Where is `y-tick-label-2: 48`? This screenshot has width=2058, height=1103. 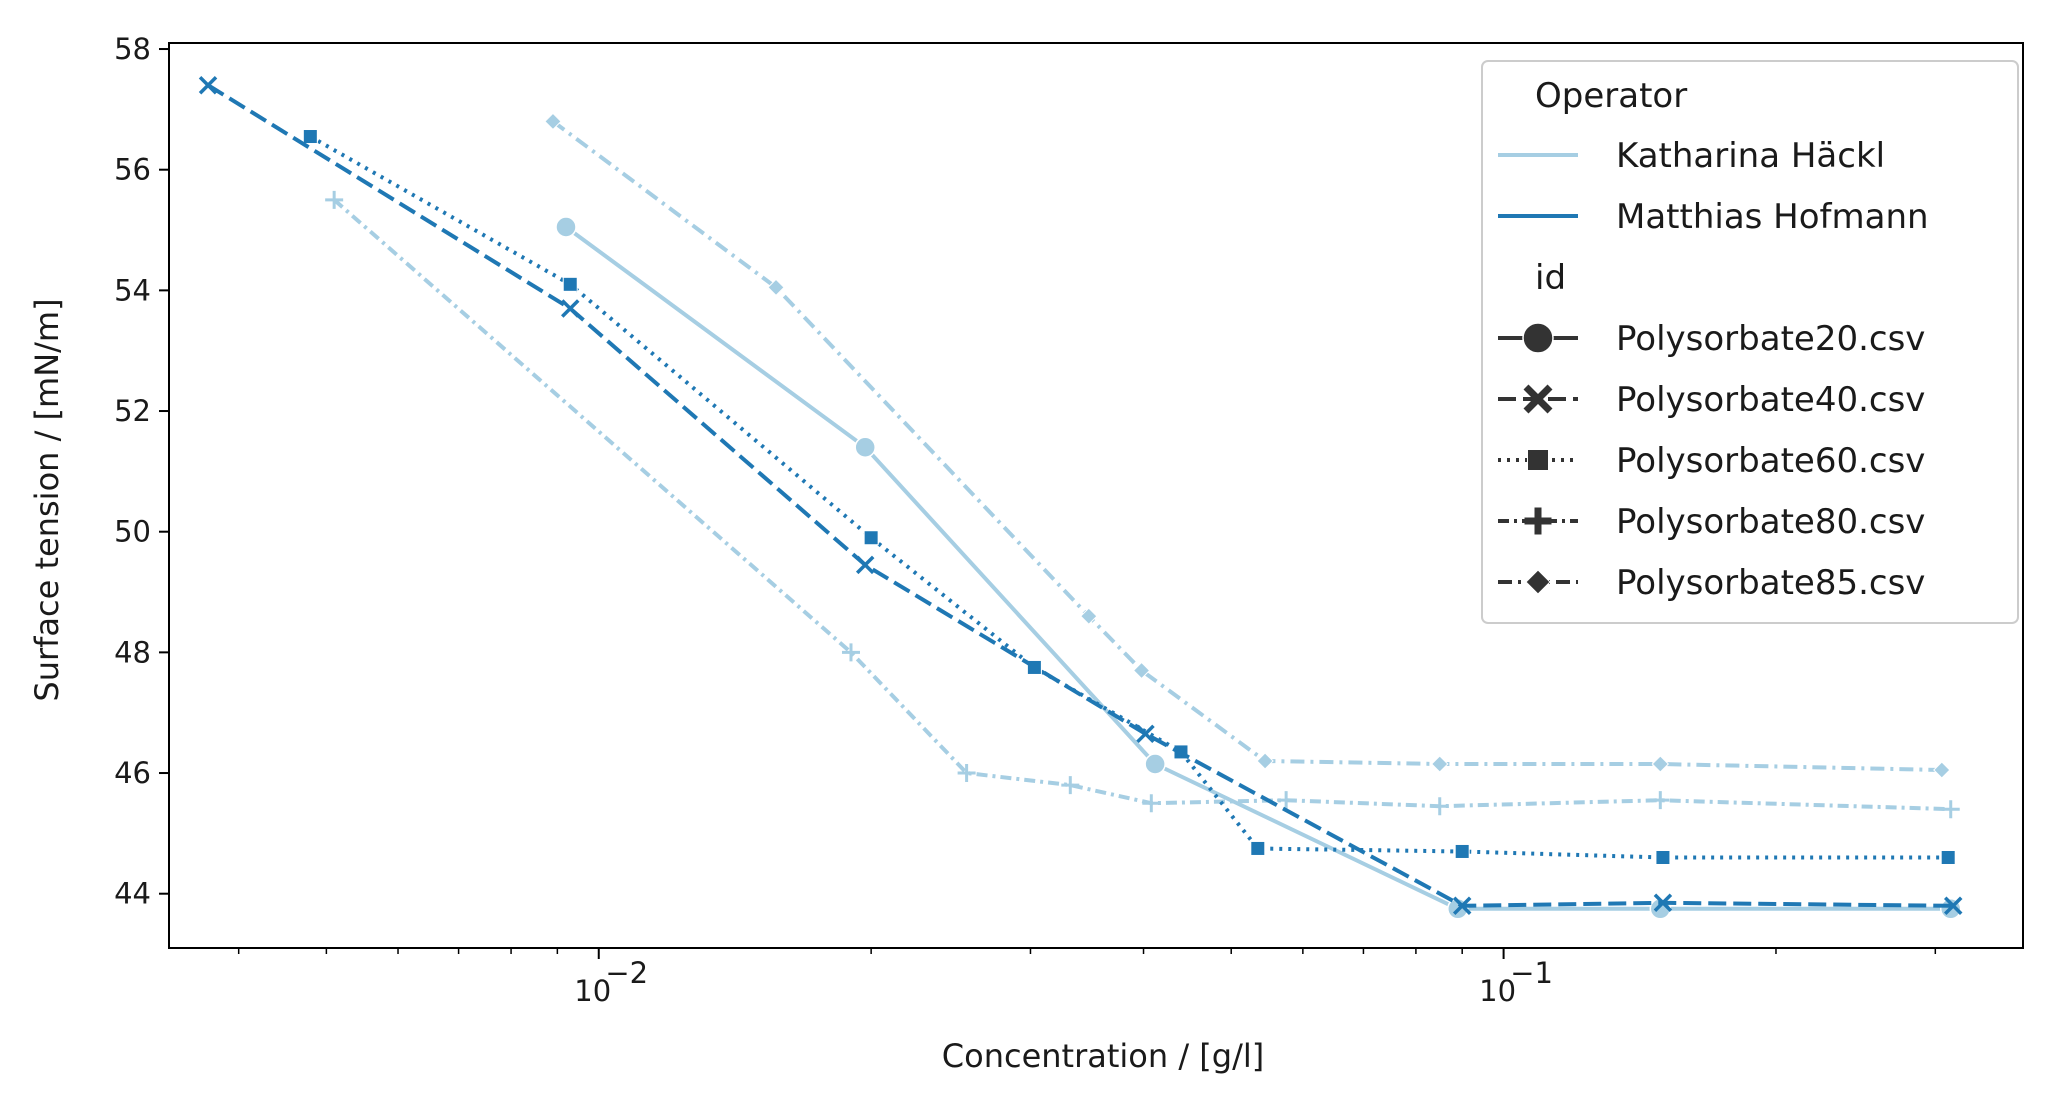 y-tick-label-2: 48 is located at coordinates (132, 652).